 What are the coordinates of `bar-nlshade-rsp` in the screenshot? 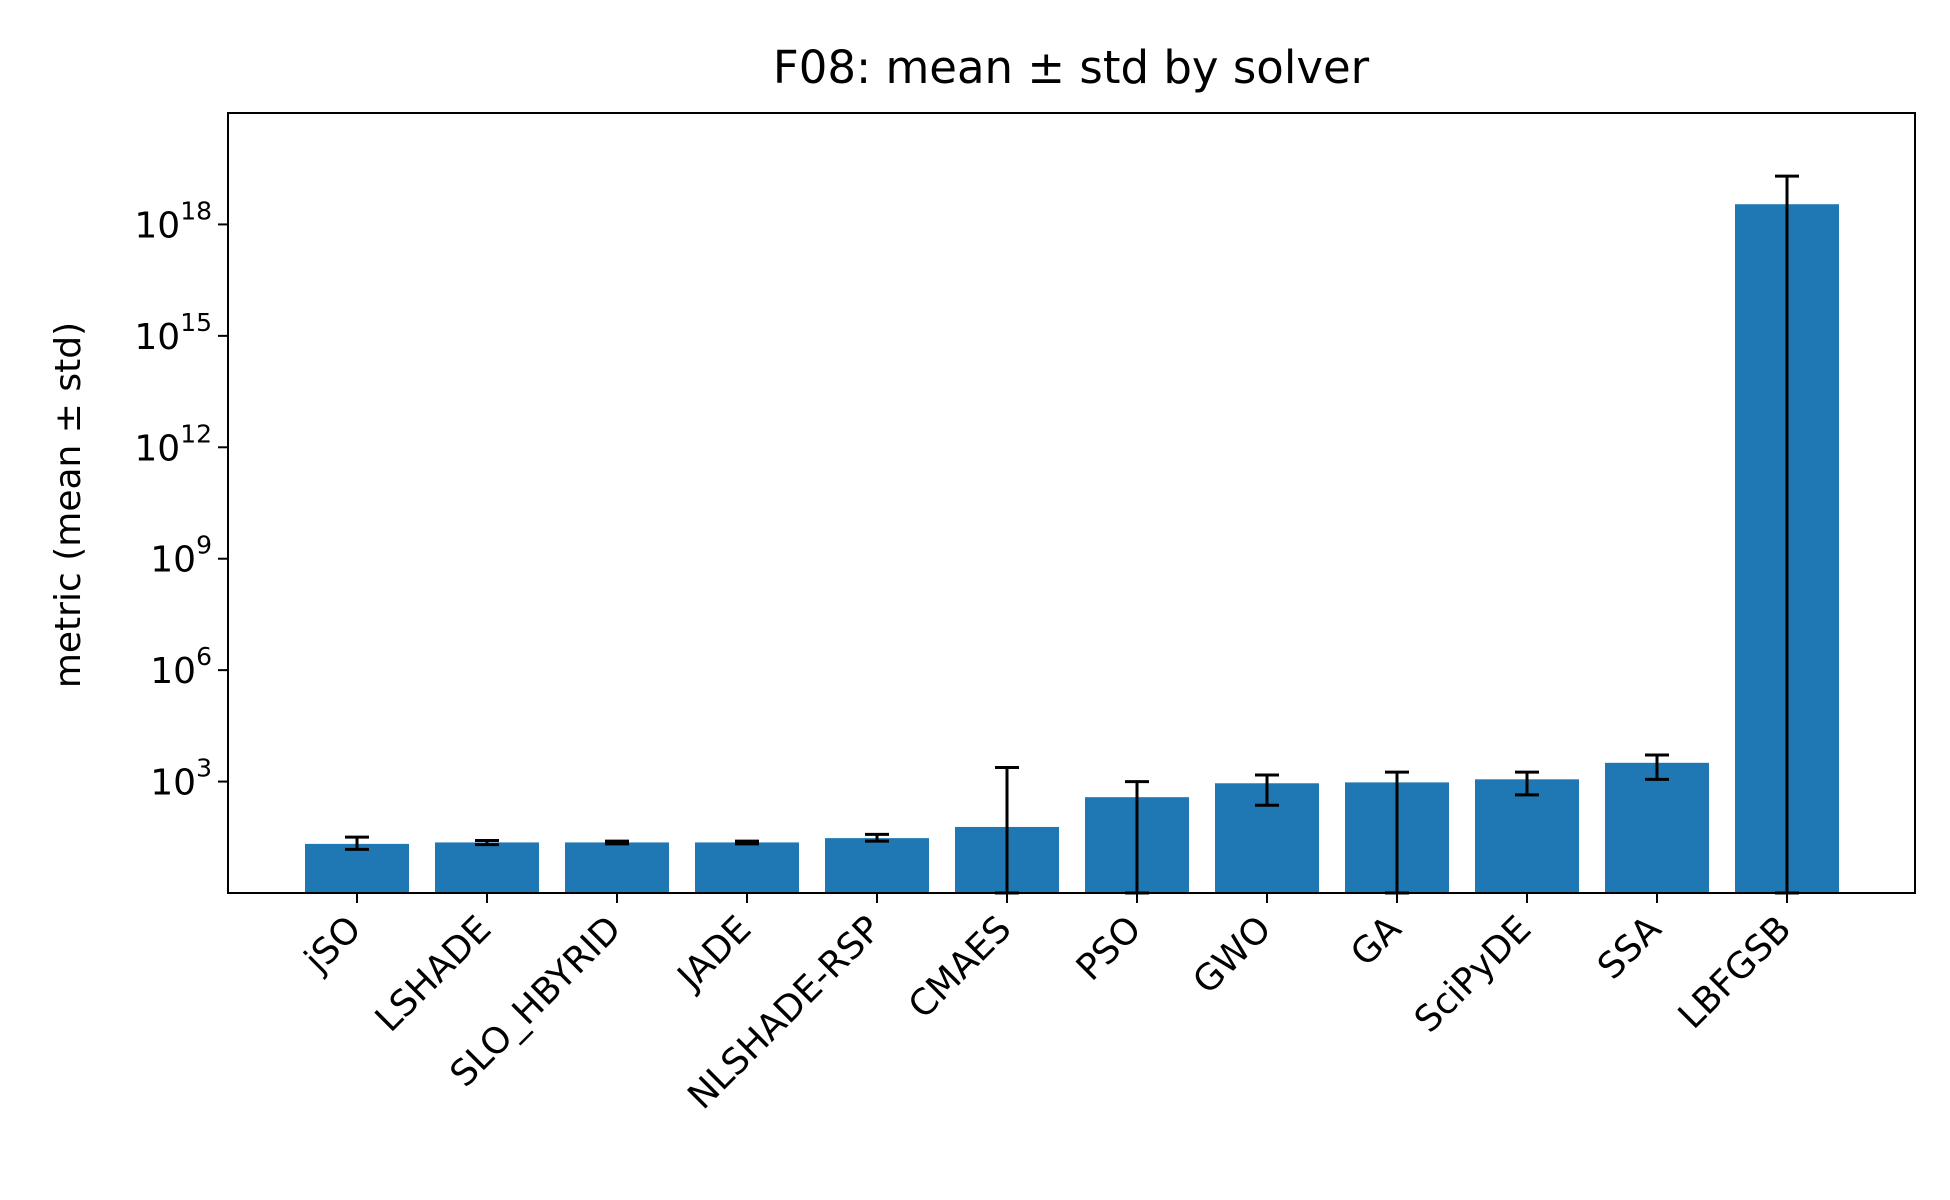 It's located at (877, 865).